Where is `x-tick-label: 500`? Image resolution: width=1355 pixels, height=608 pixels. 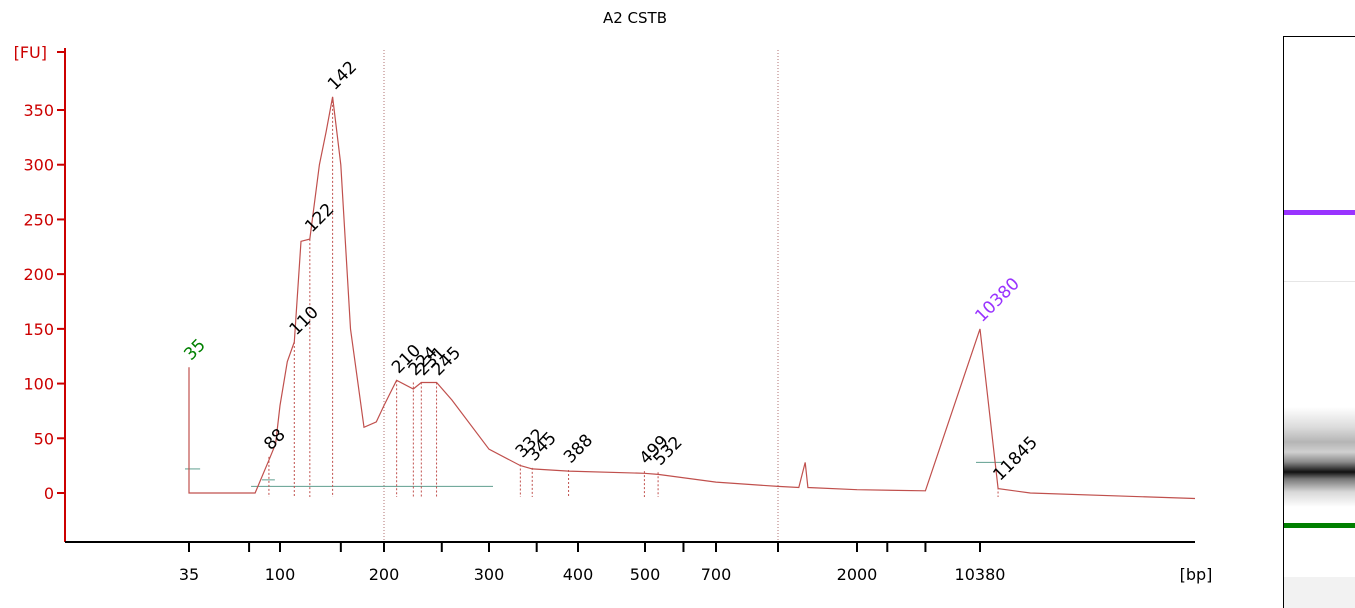 x-tick-label: 500 is located at coordinates (645, 574).